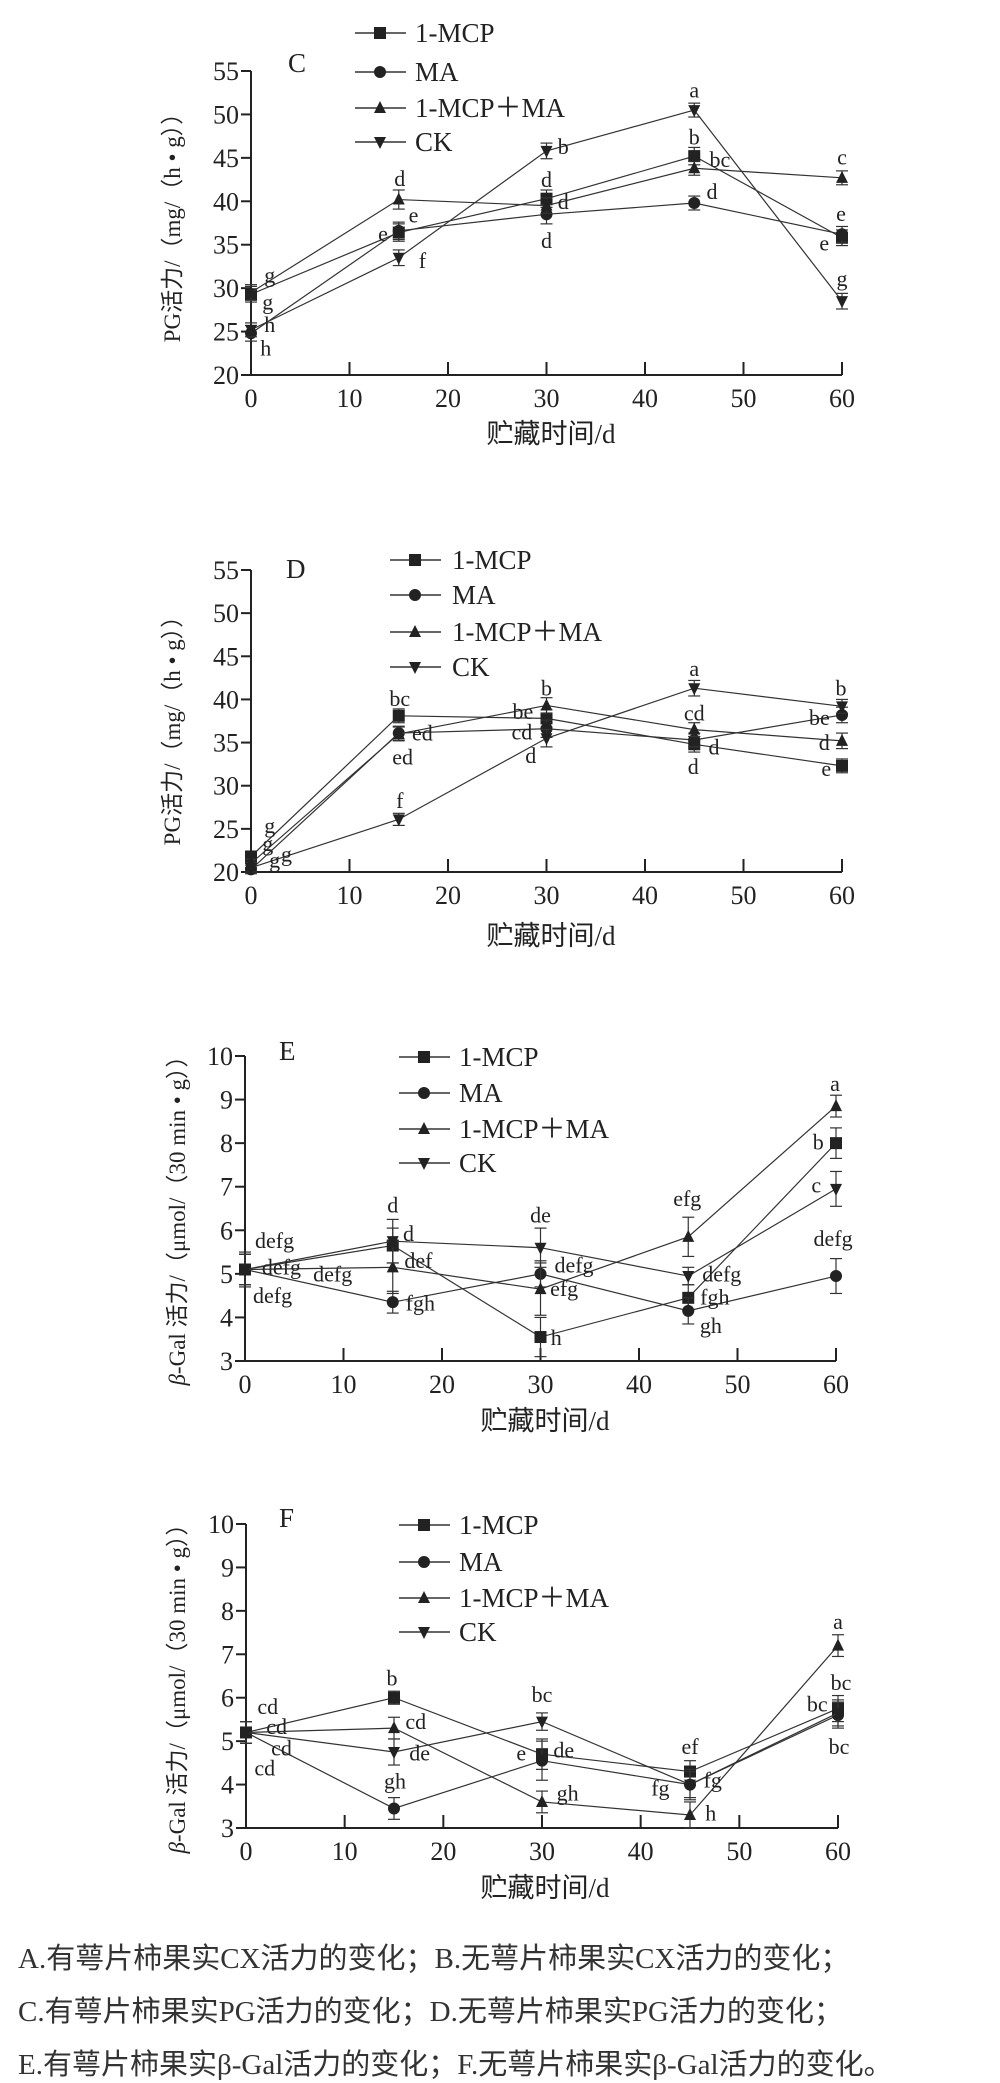 This screenshot has width=1000, height=2083. What do you see at coordinates (551, 434) in the screenshot?
I see `x-axis-label: 贮藏时间/d` at bounding box center [551, 434].